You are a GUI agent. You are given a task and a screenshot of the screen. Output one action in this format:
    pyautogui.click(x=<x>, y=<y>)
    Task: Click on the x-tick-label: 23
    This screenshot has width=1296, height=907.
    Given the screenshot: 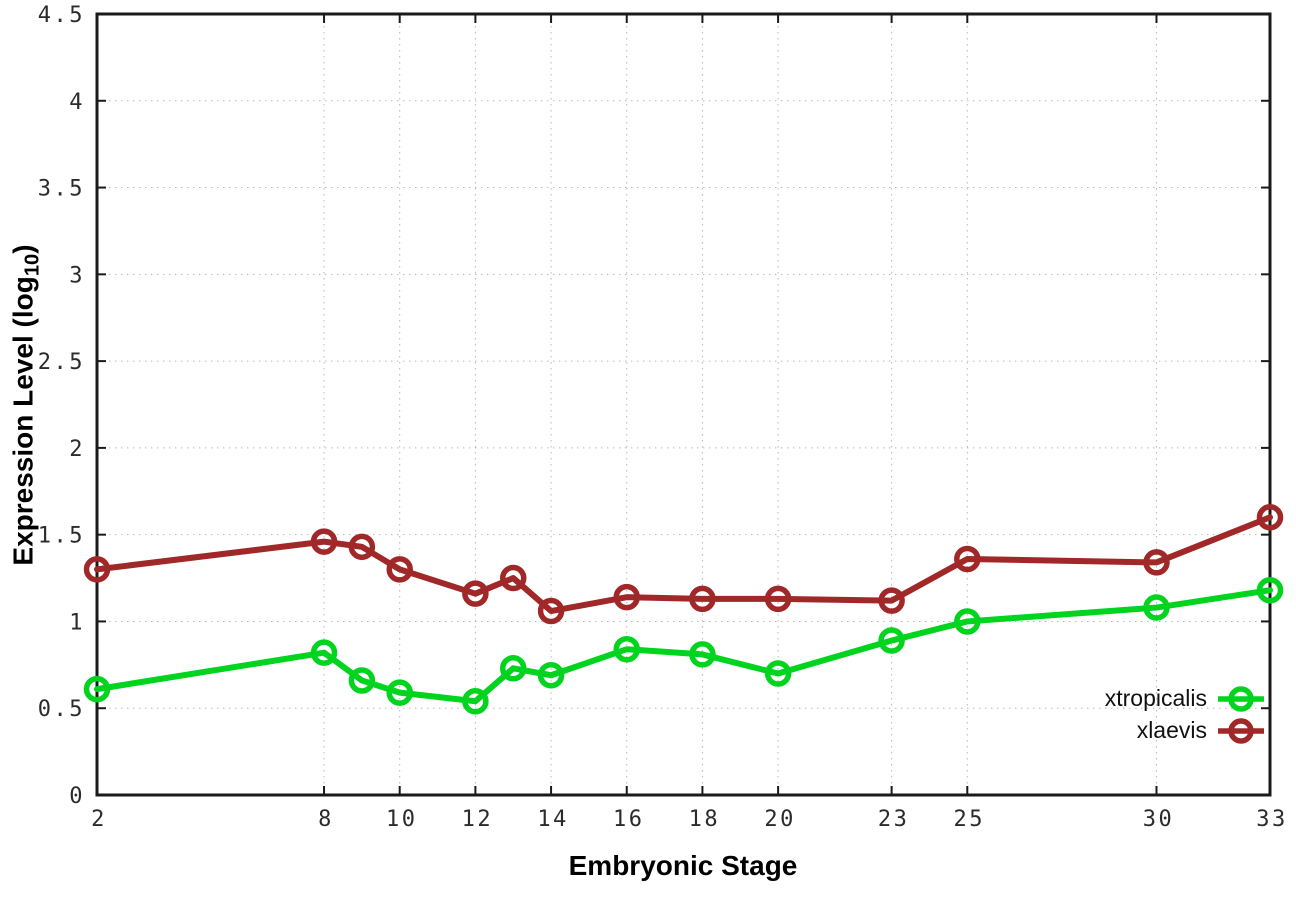 What is the action you would take?
    pyautogui.click(x=894, y=819)
    